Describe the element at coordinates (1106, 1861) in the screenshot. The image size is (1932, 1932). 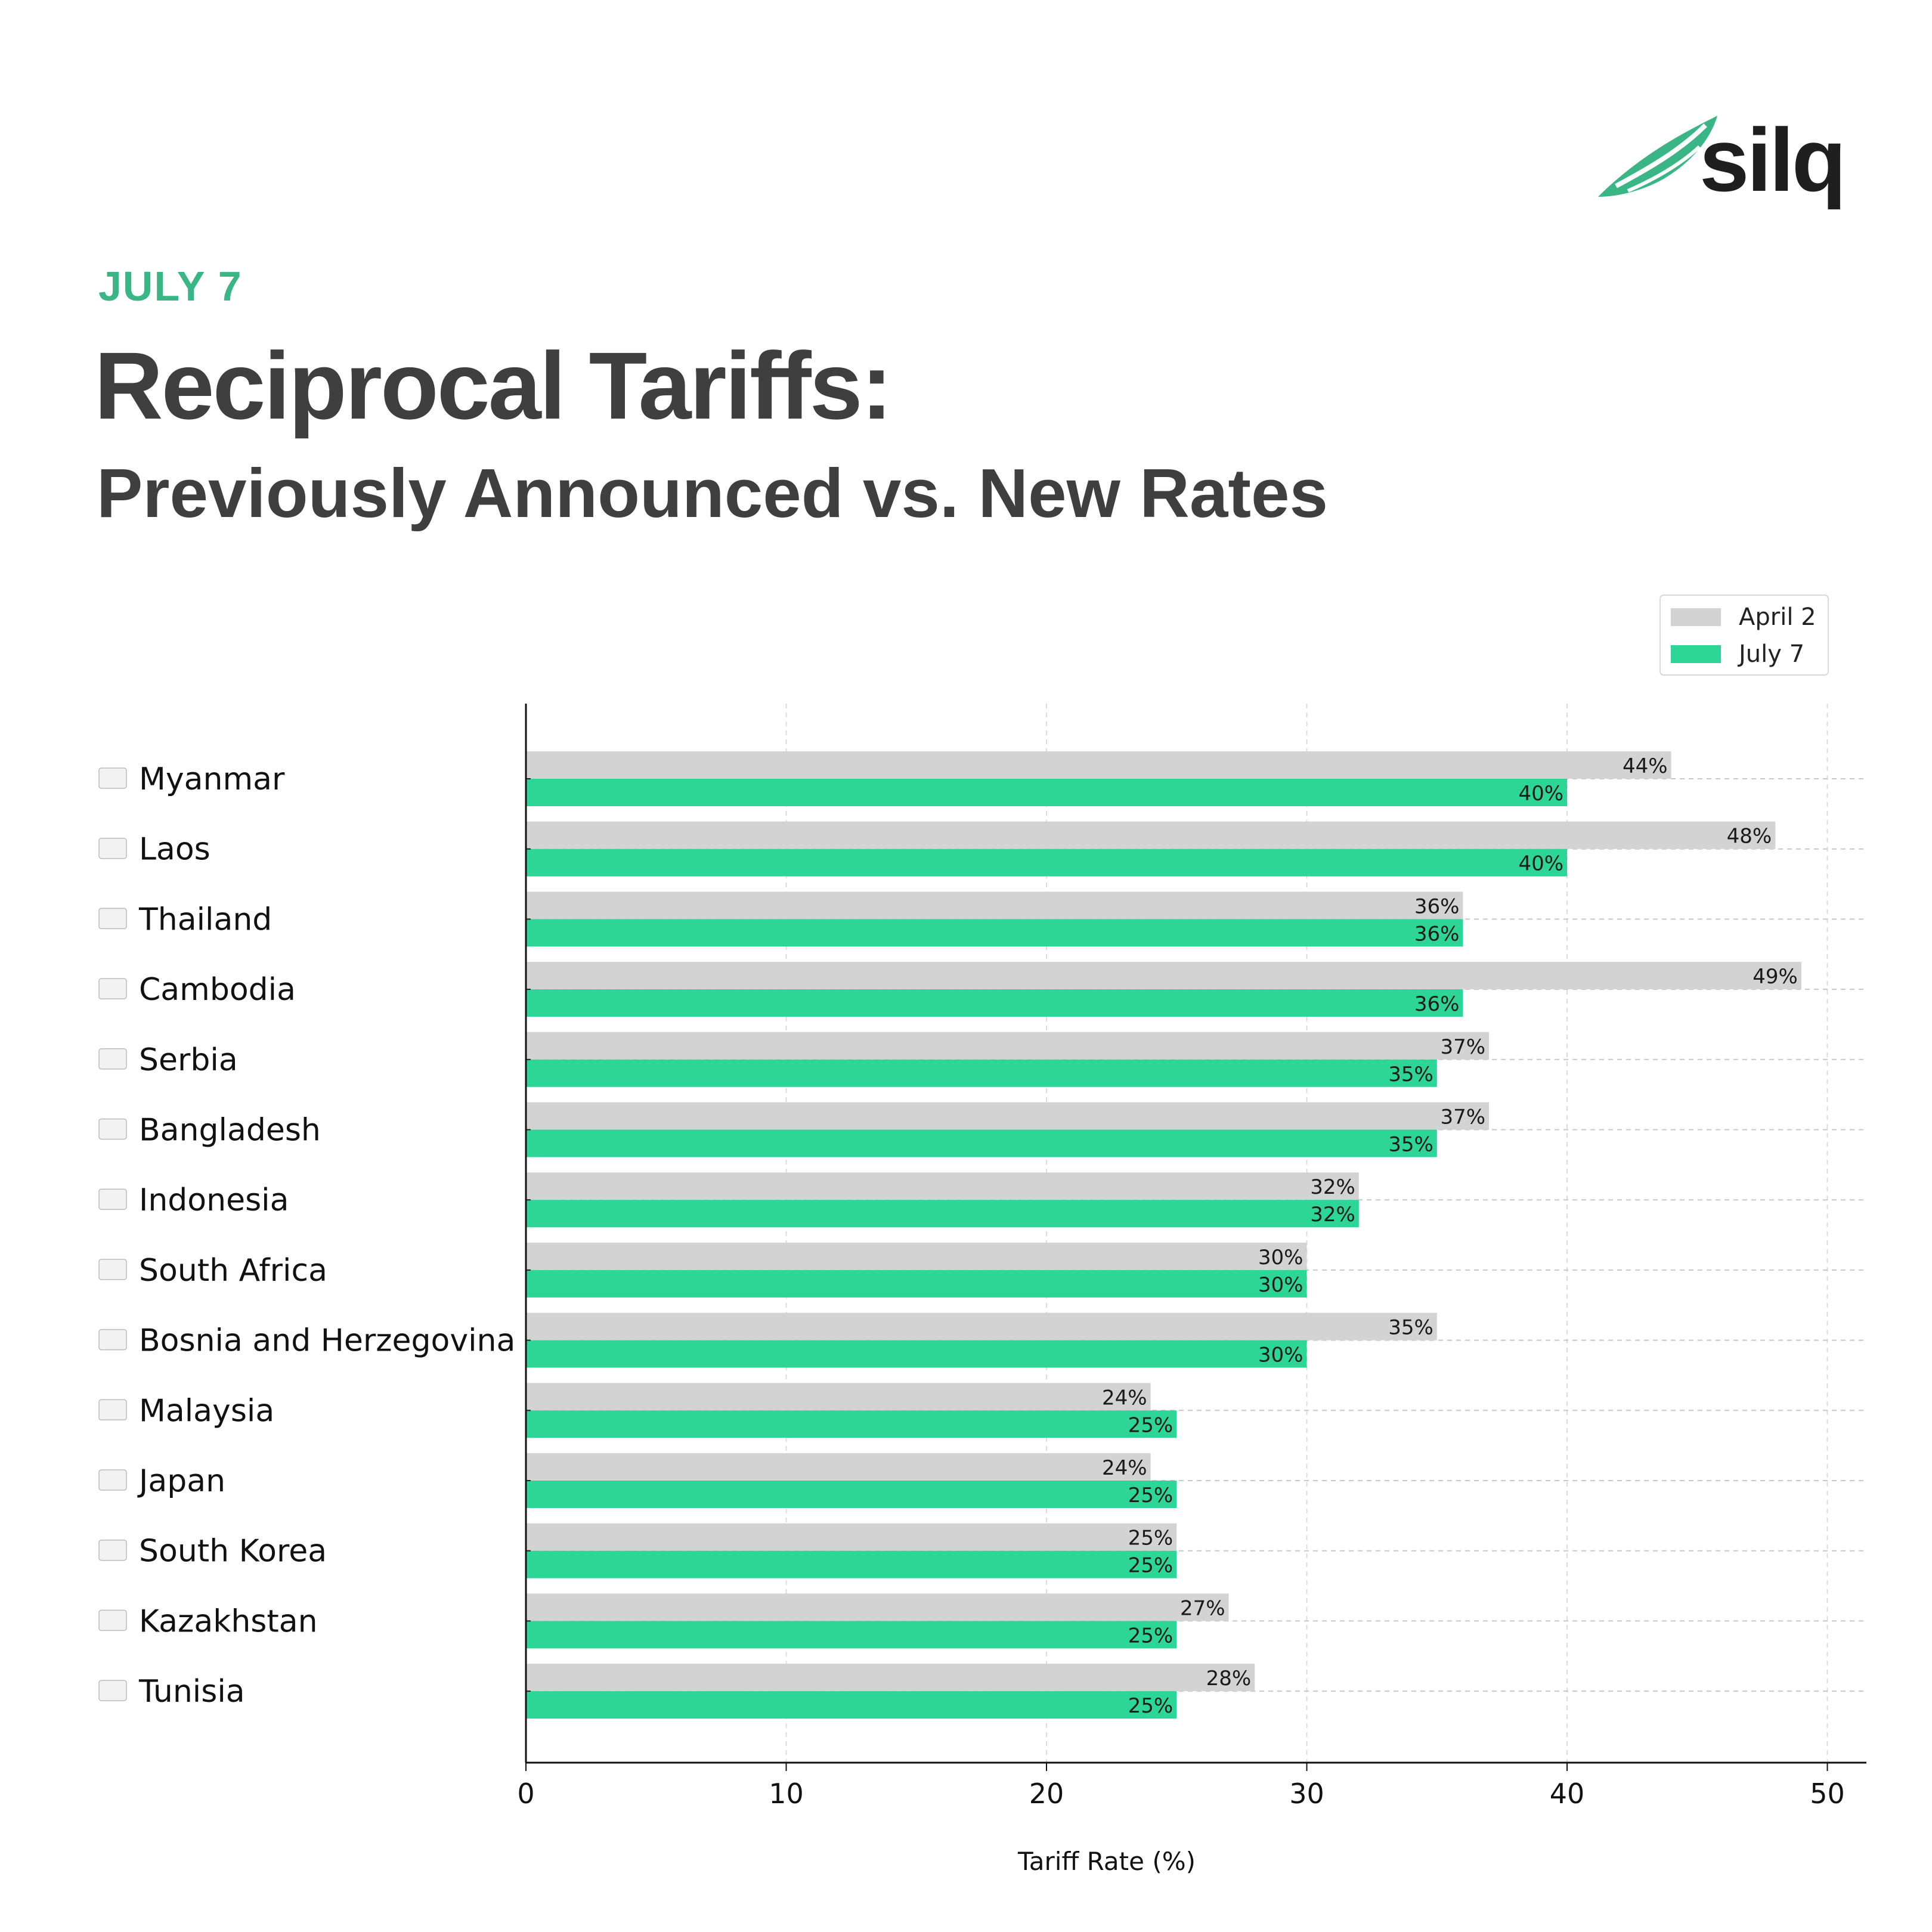
I see `x-axis-label: Tariff Rate (%)` at that location.